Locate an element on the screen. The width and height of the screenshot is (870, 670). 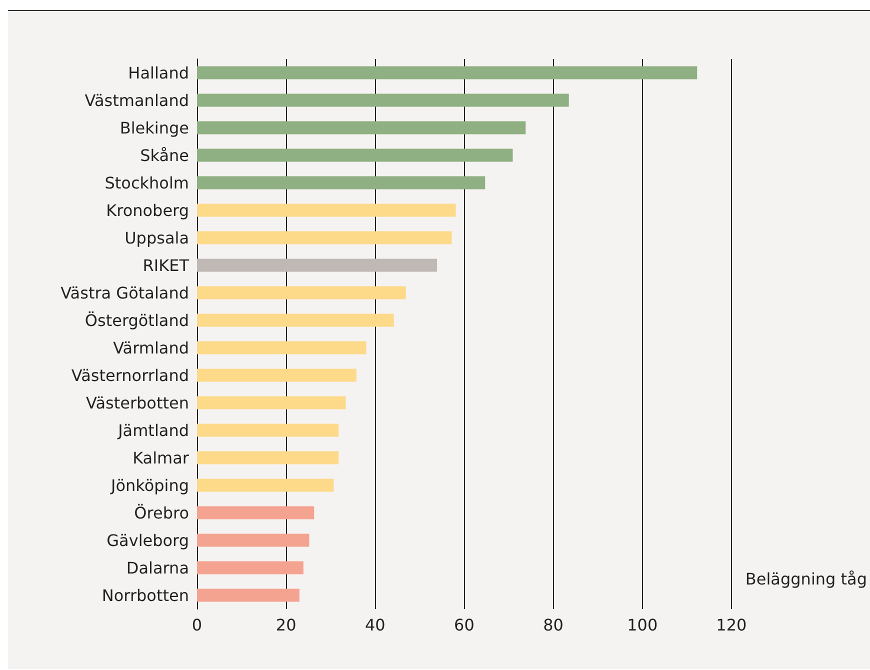
y-tick-label: Uppsala is located at coordinates (156, 238).